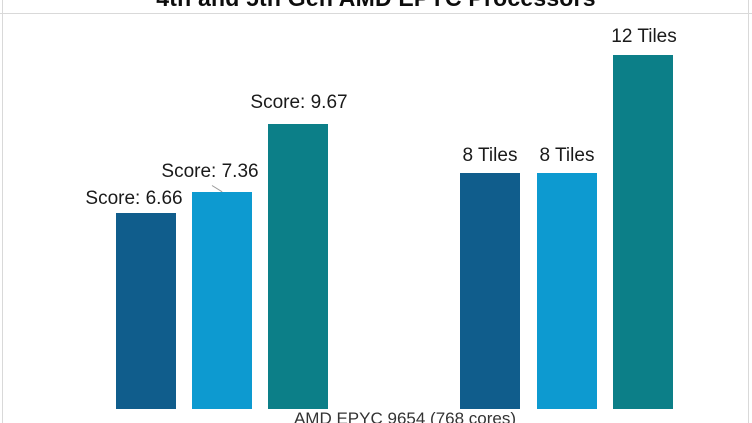 The height and width of the screenshot is (423, 752). I want to click on bar-value-label: 12 Tiles, so click(644, 36).